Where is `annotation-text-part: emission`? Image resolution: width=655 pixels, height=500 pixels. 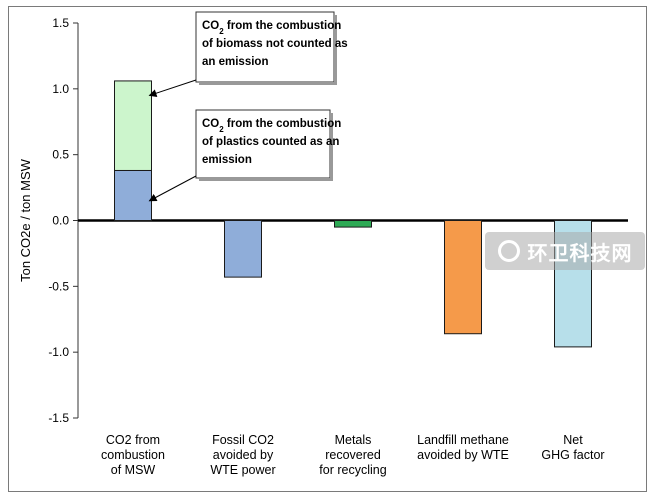
annotation-text-part: emission is located at coordinates (227, 160).